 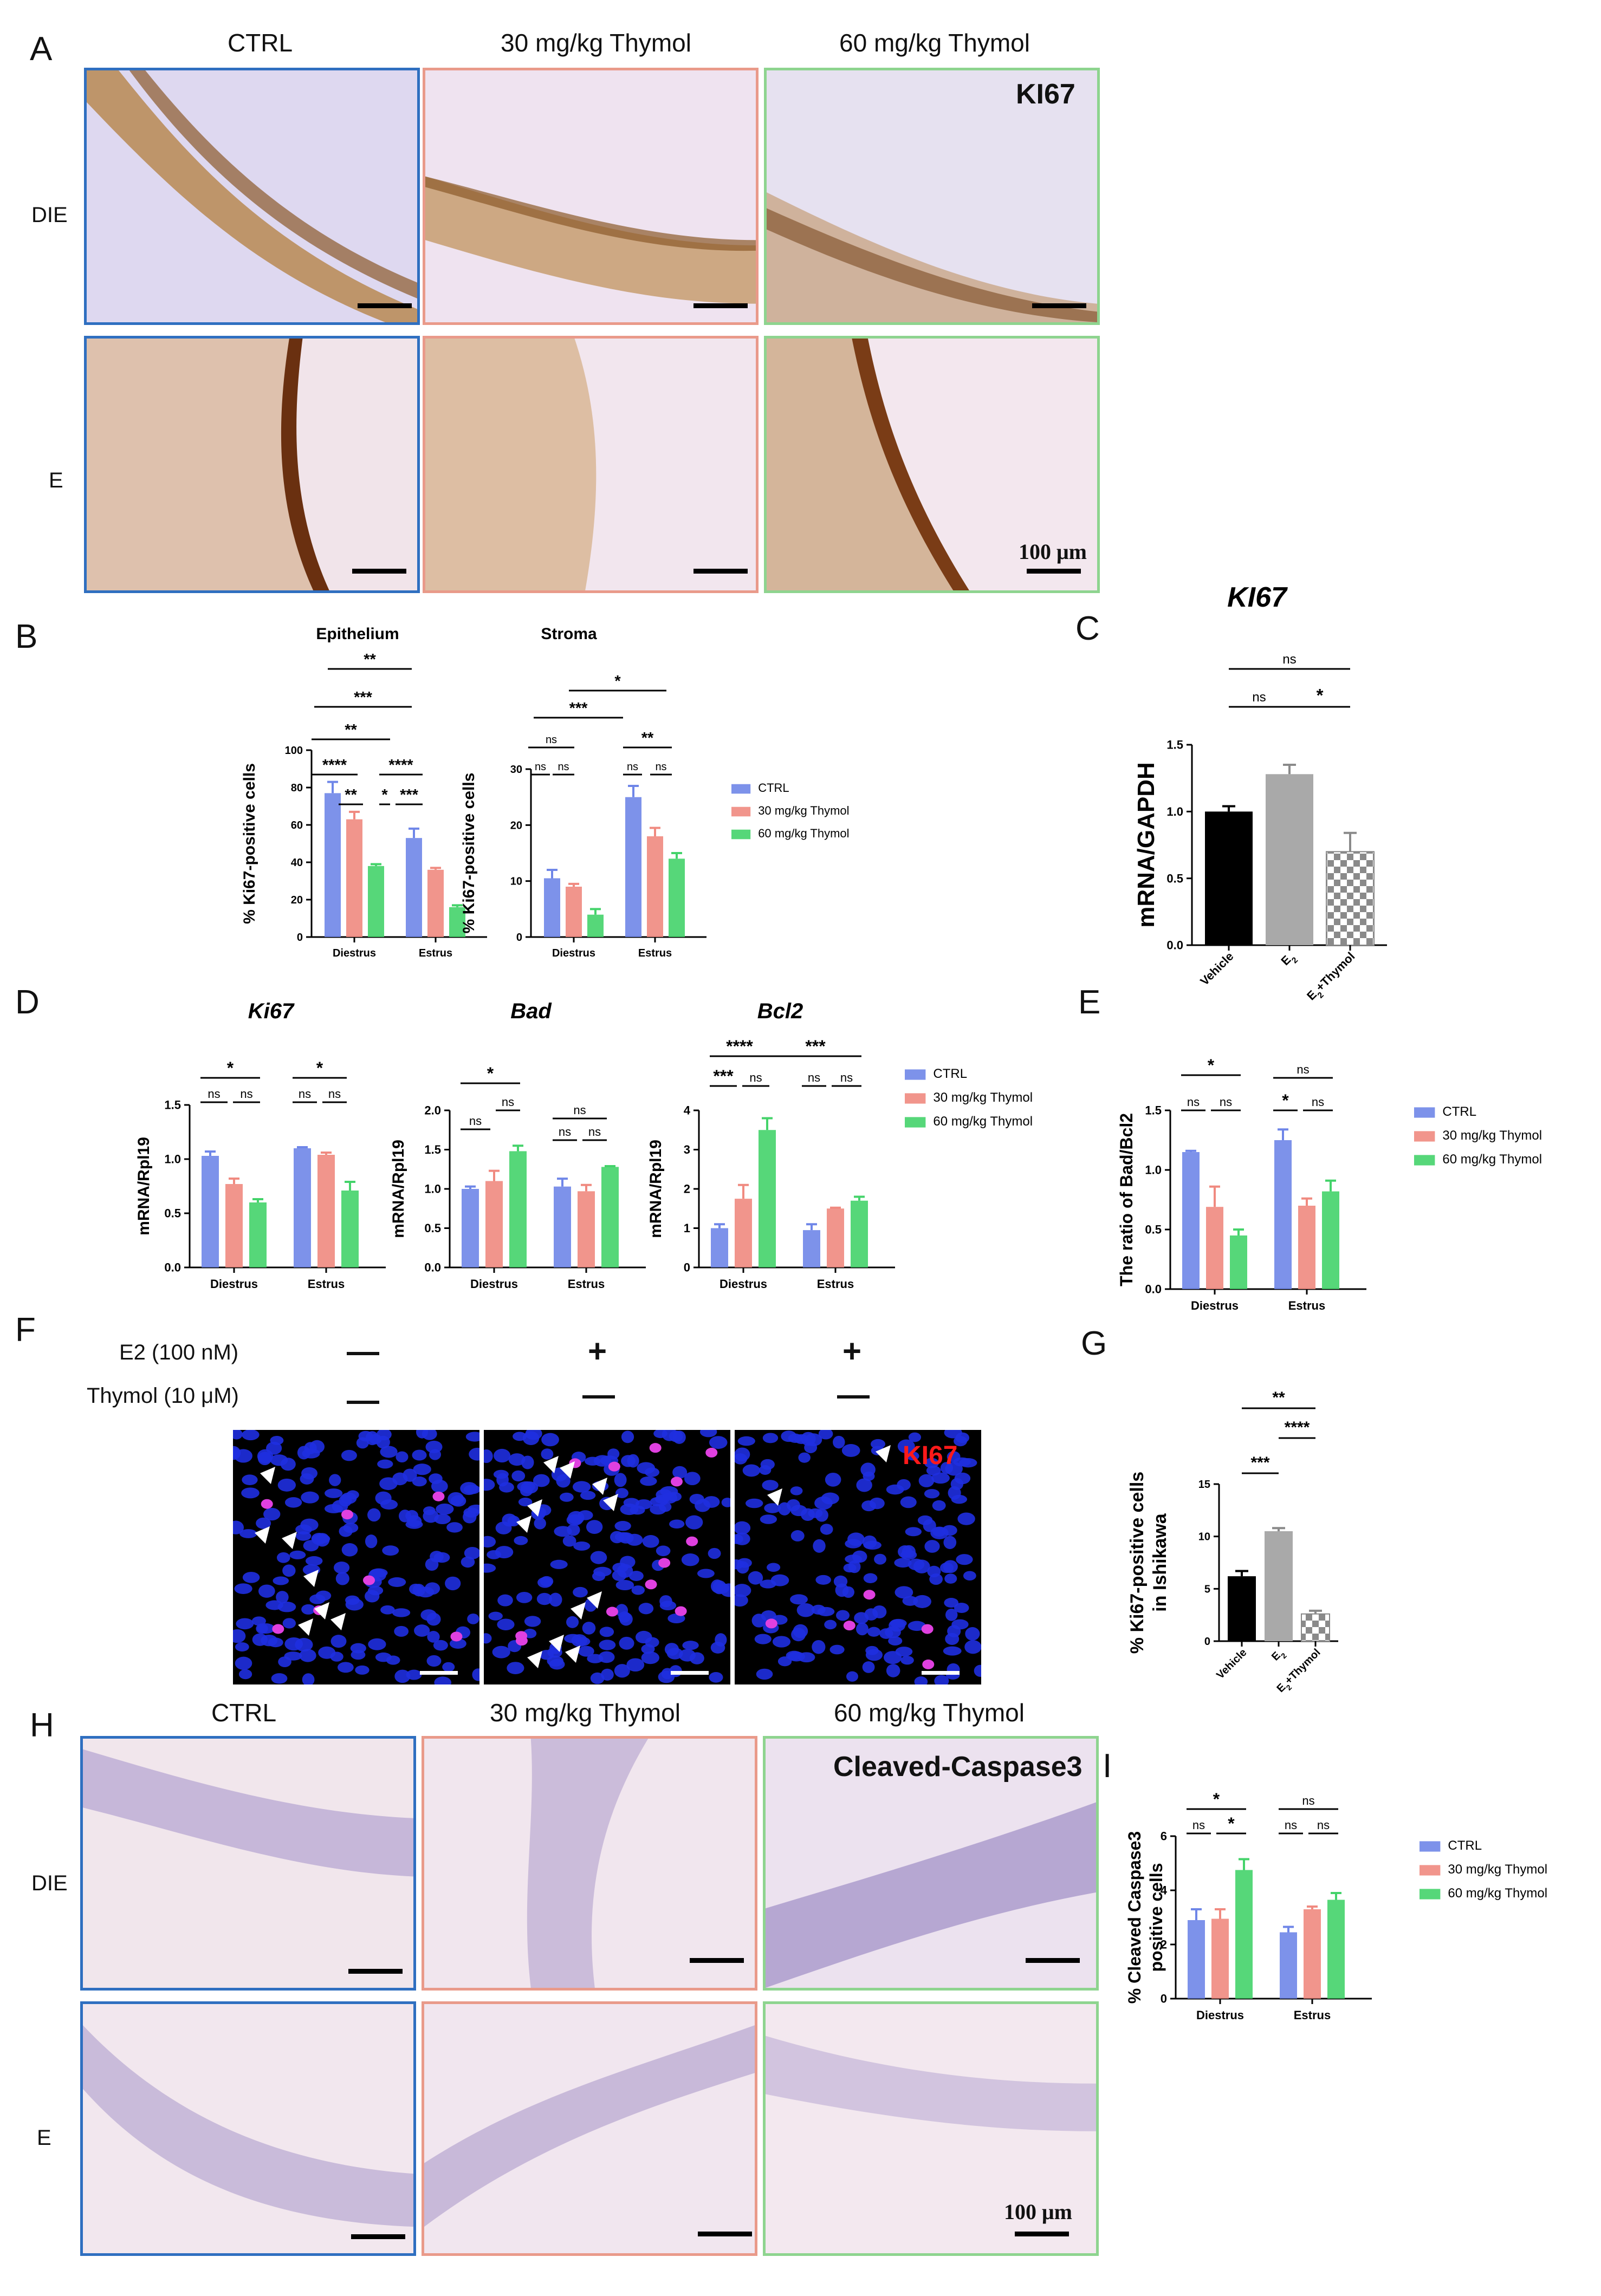 What do you see at coordinates (1465, 1845) in the screenshot?
I see `legend-label: CTRL` at bounding box center [1465, 1845].